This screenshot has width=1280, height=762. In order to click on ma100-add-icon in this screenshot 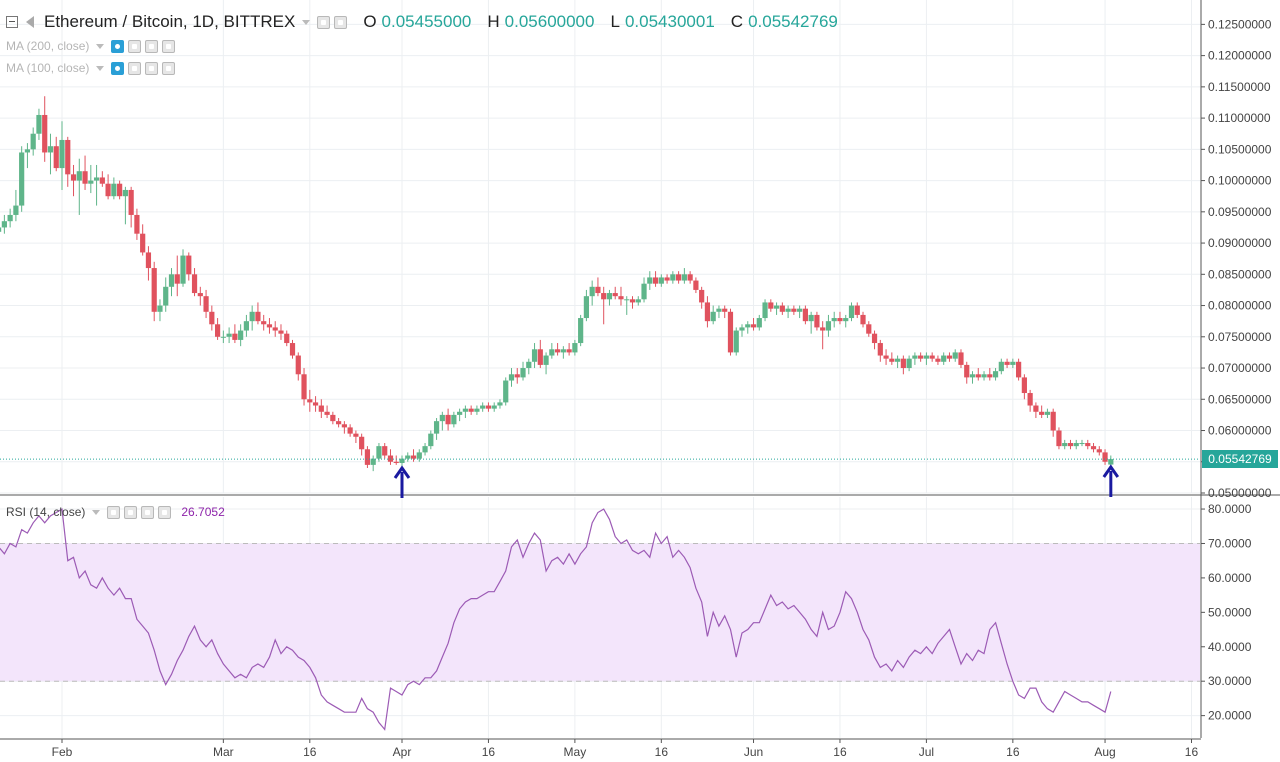, I will do `click(152, 68)`.